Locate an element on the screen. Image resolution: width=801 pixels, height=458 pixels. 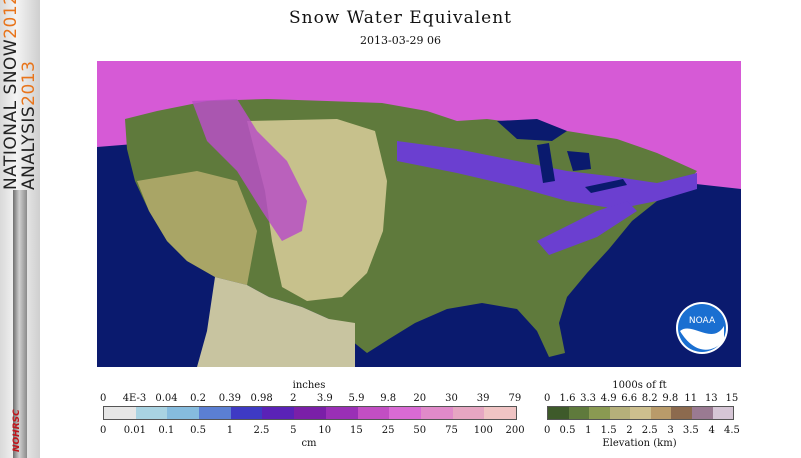
swe_legend-top-tick-label: 9.8 is located at coordinates (388, 398).